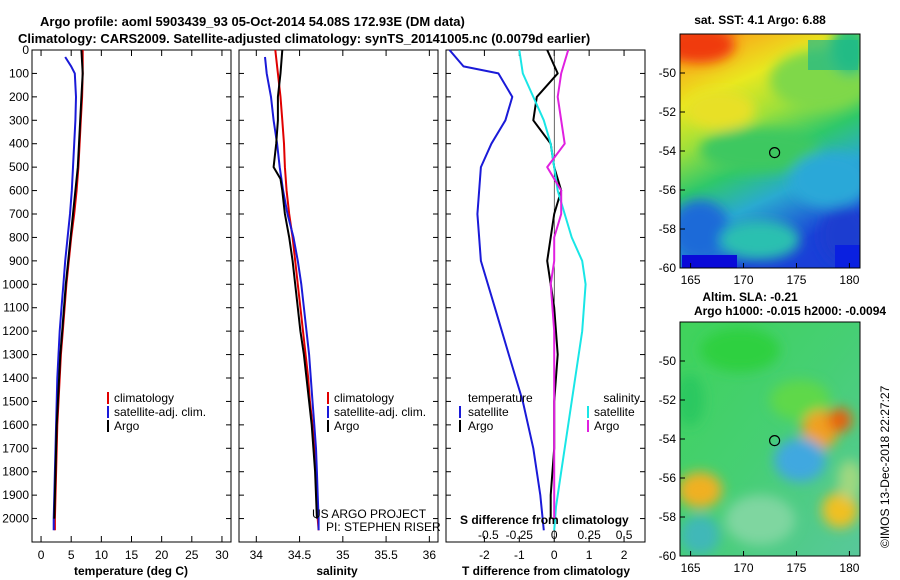 The image size is (900, 580). I want to click on temperature-legend: climatology satellite-adj. clim. Argo, so click(156, 412).